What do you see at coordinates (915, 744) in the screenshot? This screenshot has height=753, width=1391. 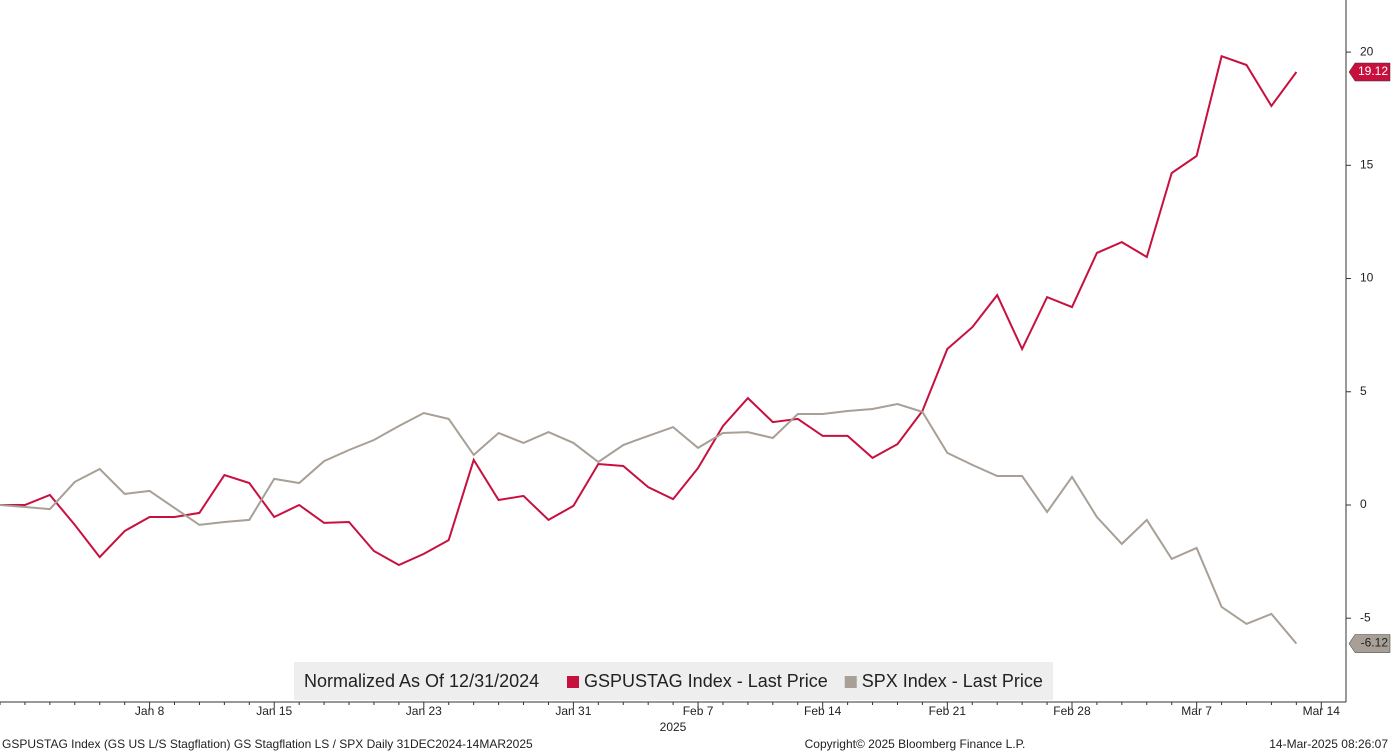 I see `footer-center: Copyright© 2025 Bloomberg Finance L.P.` at bounding box center [915, 744].